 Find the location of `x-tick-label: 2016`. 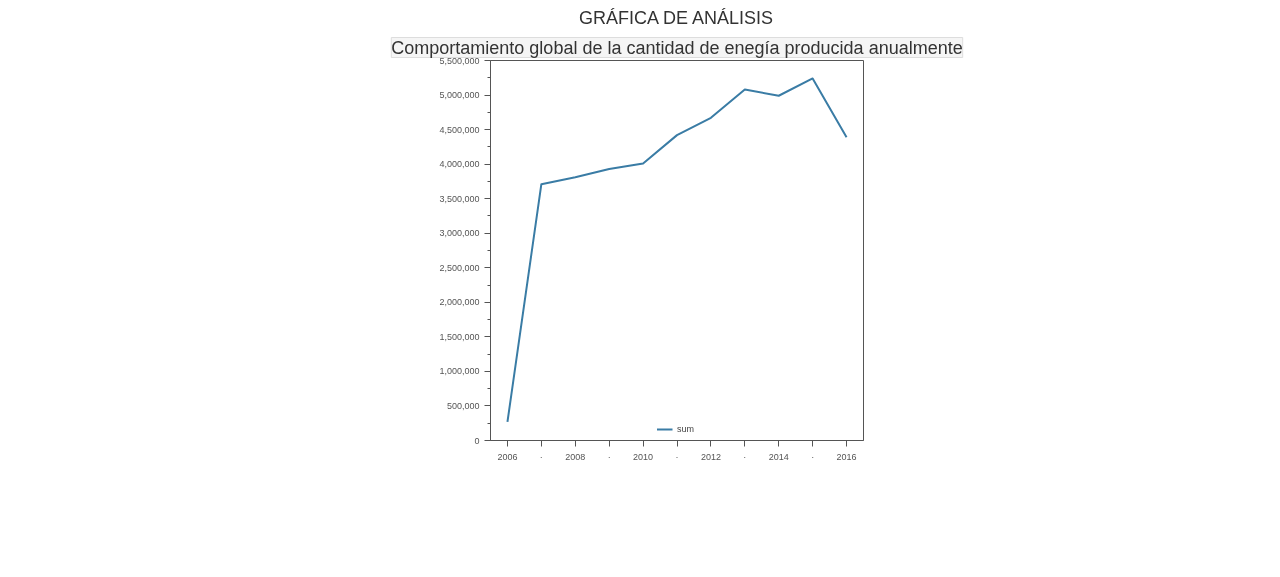

x-tick-label: 2016 is located at coordinates (846, 456).